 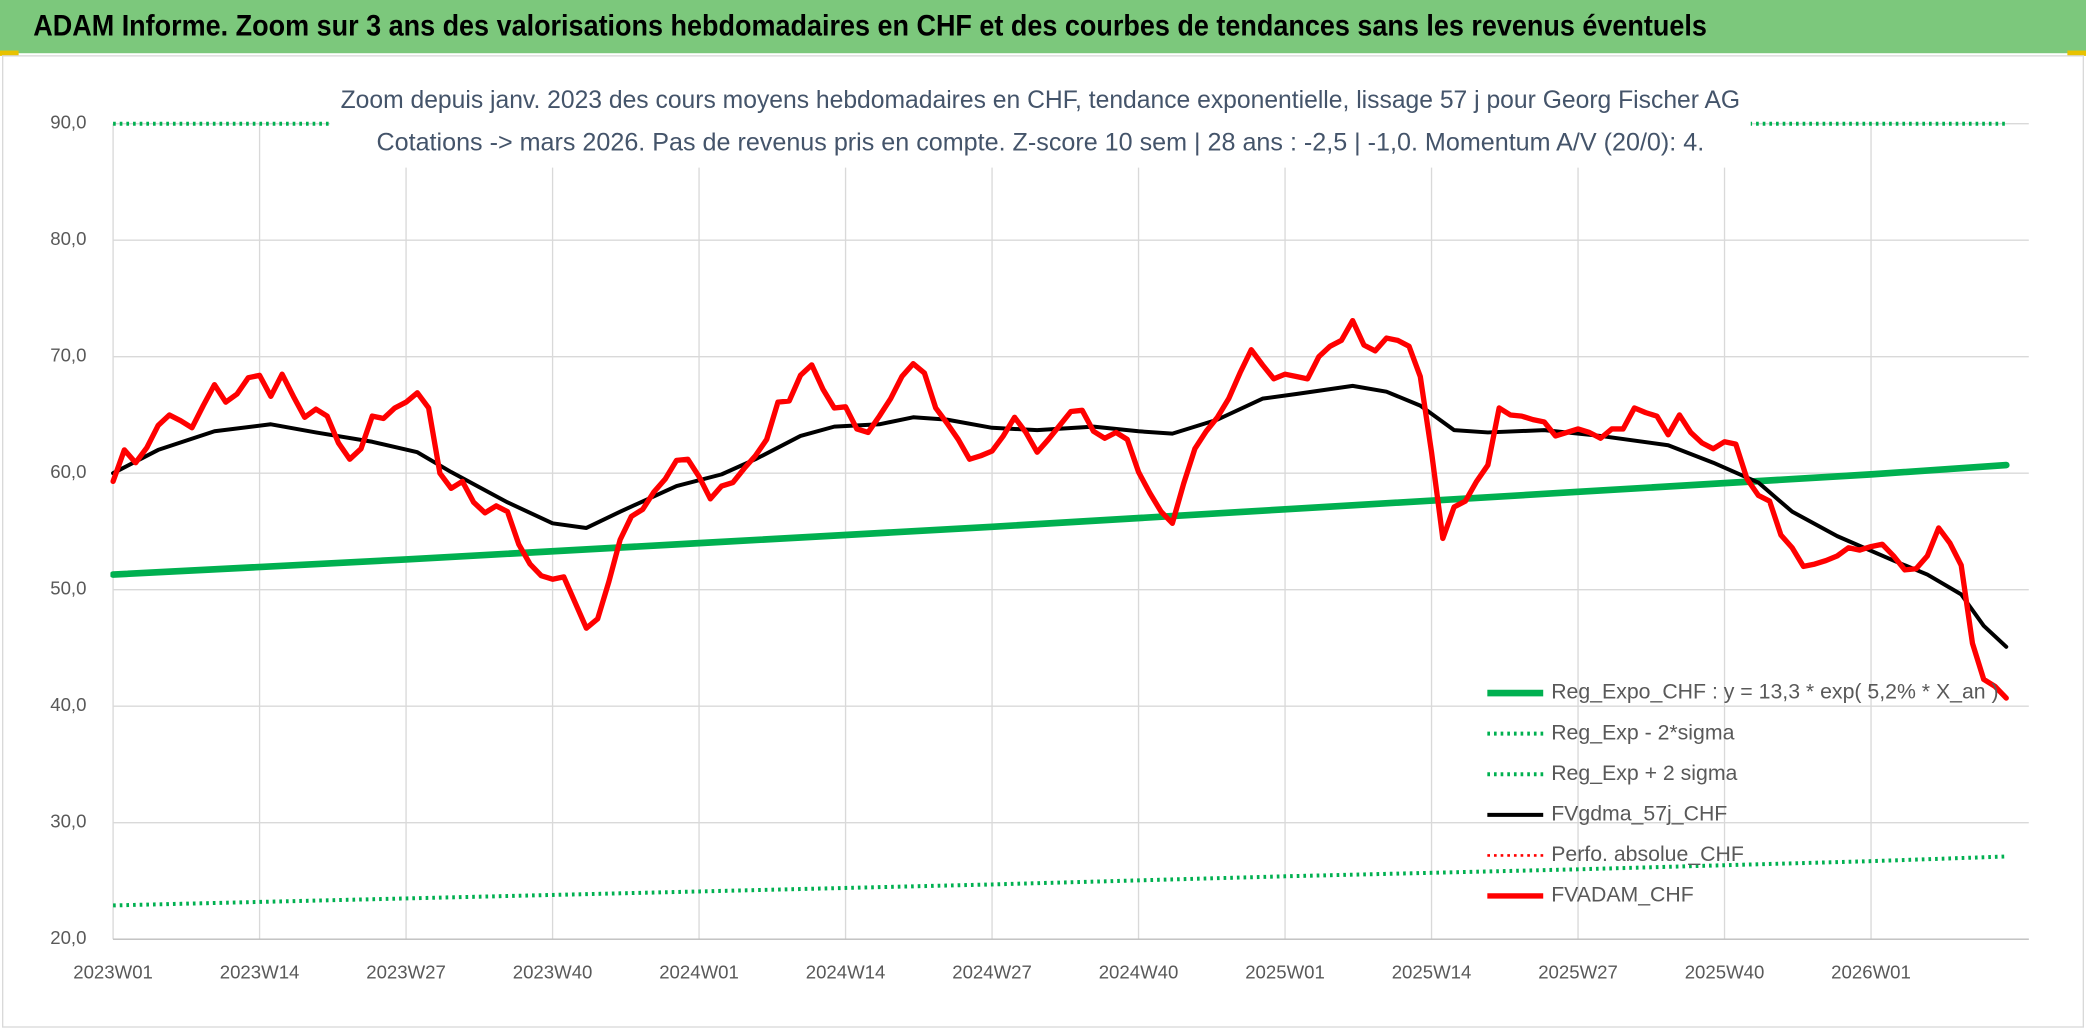 I want to click on title-background, so click(x=1040, y=122).